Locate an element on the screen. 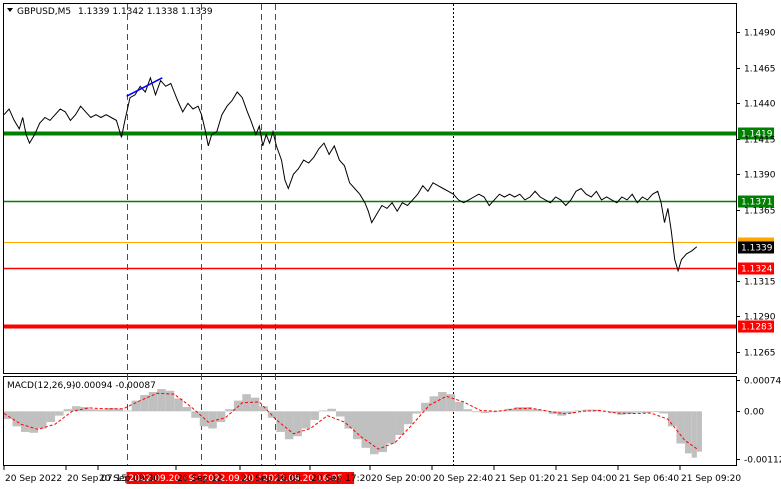  x-tick-label: 21 Sep 04:00 is located at coordinates (587, 479).